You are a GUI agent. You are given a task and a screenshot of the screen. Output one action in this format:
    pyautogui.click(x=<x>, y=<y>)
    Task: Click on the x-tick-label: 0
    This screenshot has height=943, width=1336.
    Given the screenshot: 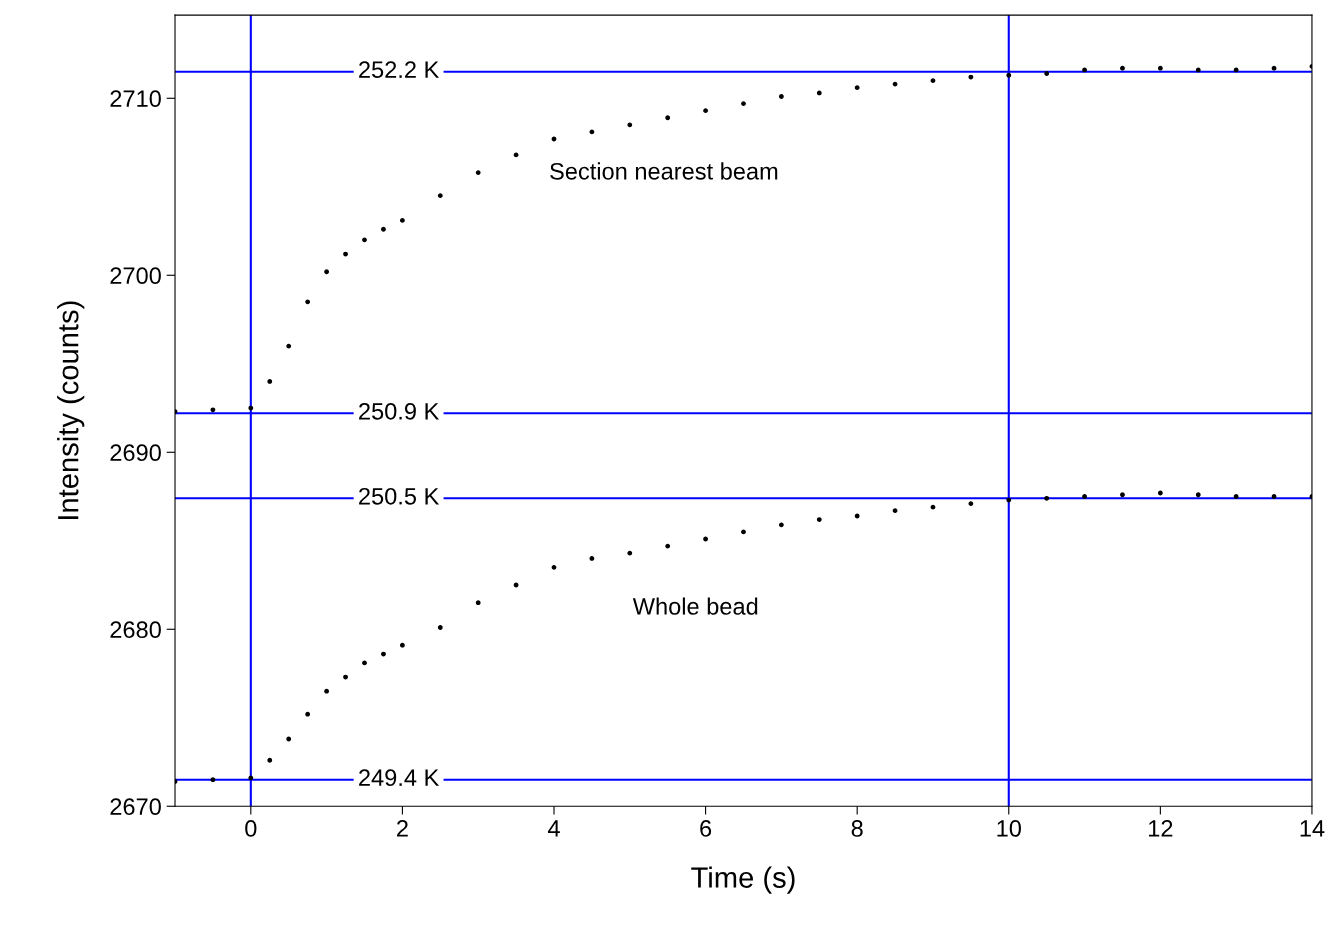 What is the action you would take?
    pyautogui.click(x=251, y=828)
    